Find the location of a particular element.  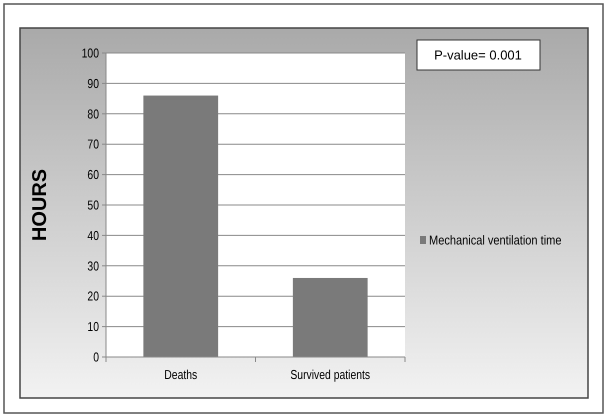

x-tick-label: Deaths is located at coordinates (181, 375).